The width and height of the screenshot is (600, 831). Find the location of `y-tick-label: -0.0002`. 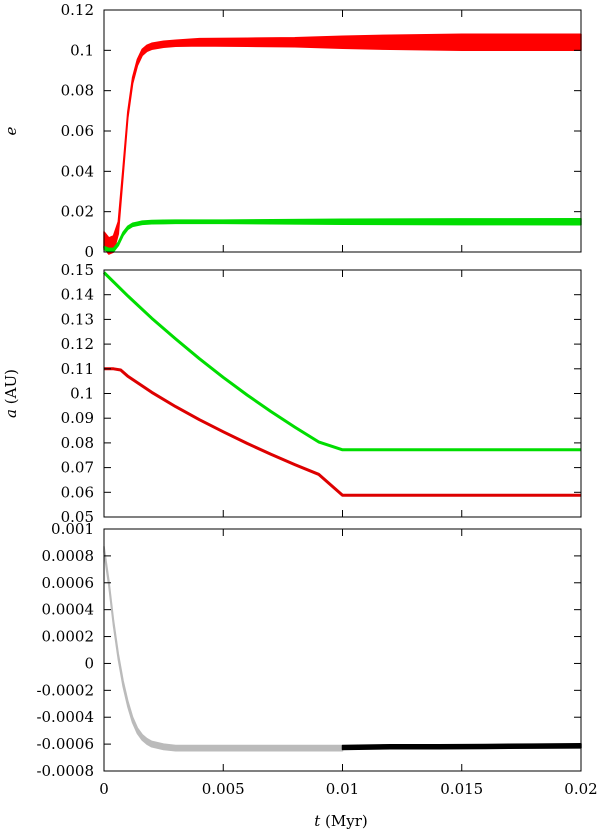

y-tick-label: -0.0002 is located at coordinates (65, 690).